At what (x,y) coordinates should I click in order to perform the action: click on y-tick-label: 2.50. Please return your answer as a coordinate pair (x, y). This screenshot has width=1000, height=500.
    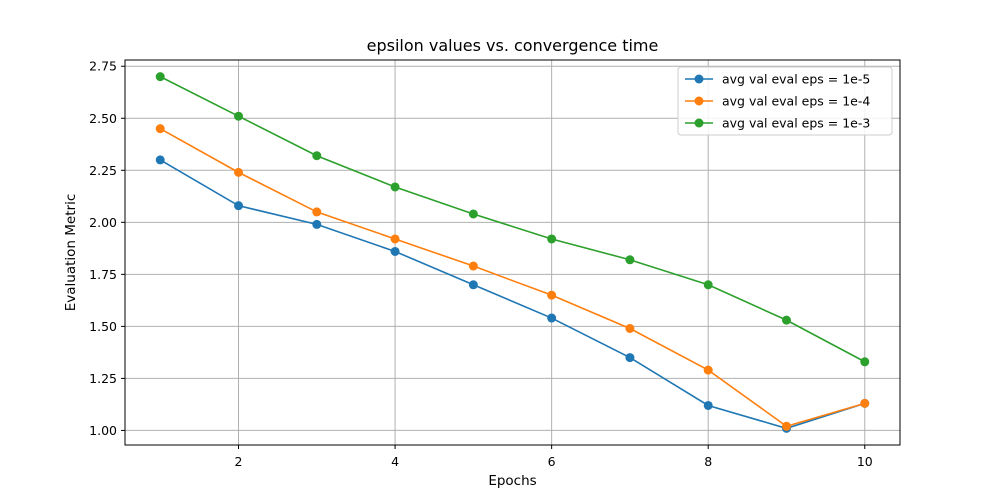
    Looking at the image, I should click on (103, 118).